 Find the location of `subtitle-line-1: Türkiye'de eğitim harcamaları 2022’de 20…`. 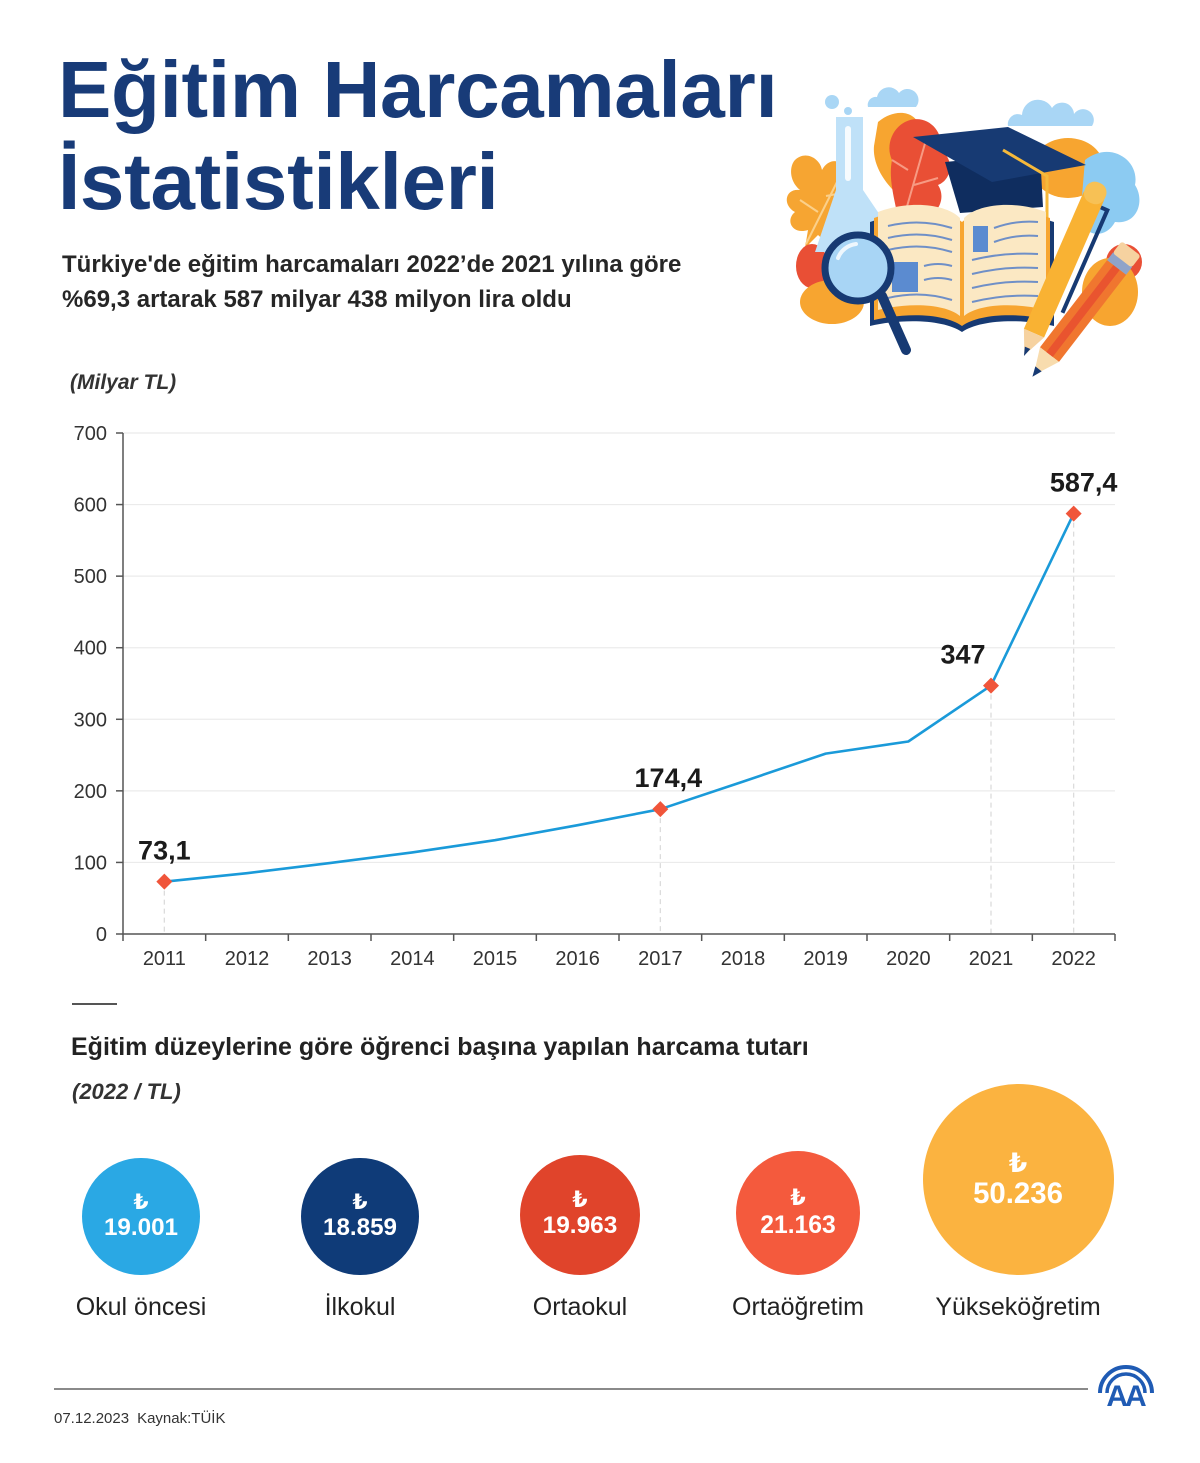

subtitle-line-1: Türkiye'de eğitim harcamaları 2022’de 20… is located at coordinates (372, 264).